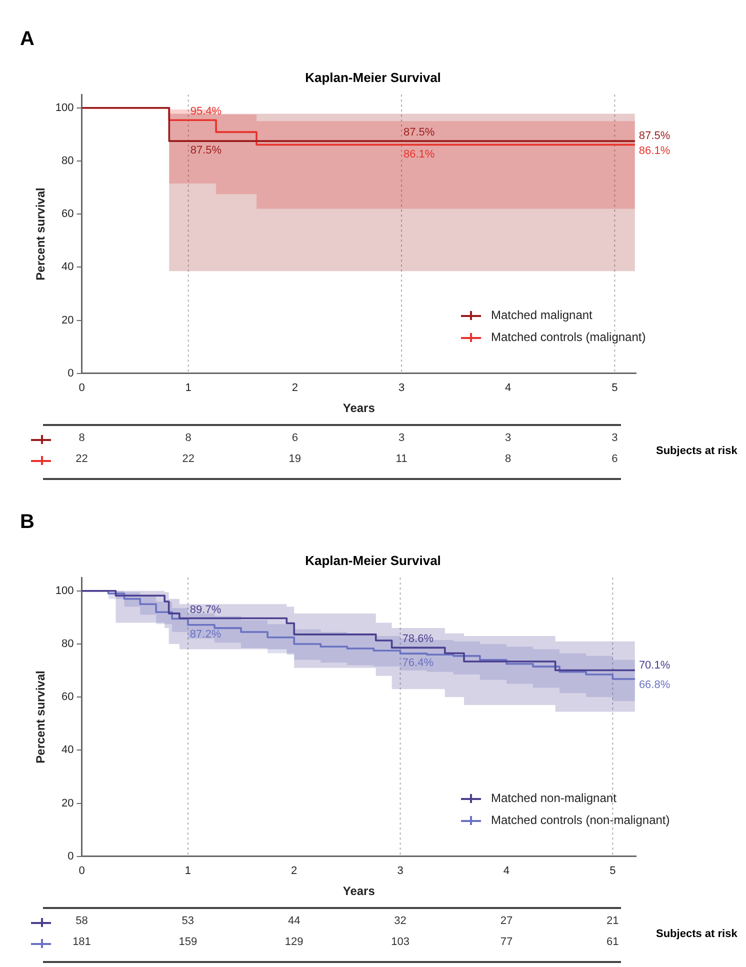  What do you see at coordinates (27, 522) in the screenshot?
I see `text: B` at bounding box center [27, 522].